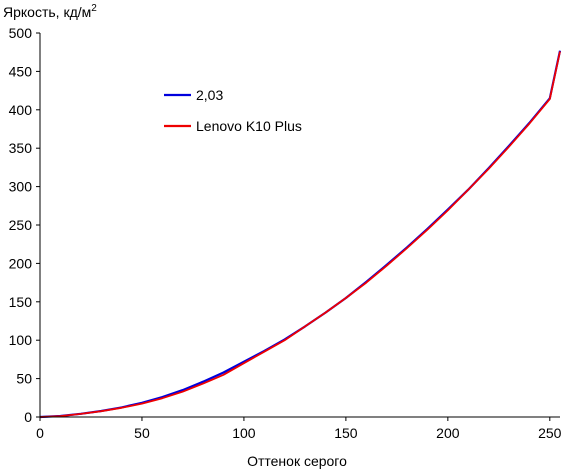  I want to click on y-tick-label: 500, so click(21, 33).